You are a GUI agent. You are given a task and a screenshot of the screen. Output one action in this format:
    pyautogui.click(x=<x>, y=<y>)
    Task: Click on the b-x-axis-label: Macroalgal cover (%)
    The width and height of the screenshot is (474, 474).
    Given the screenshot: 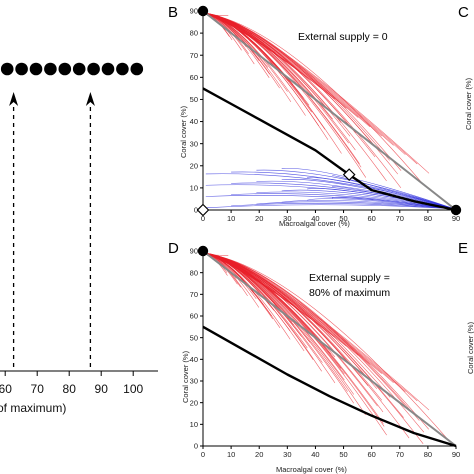 What is the action you would take?
    pyautogui.click(x=314, y=223)
    